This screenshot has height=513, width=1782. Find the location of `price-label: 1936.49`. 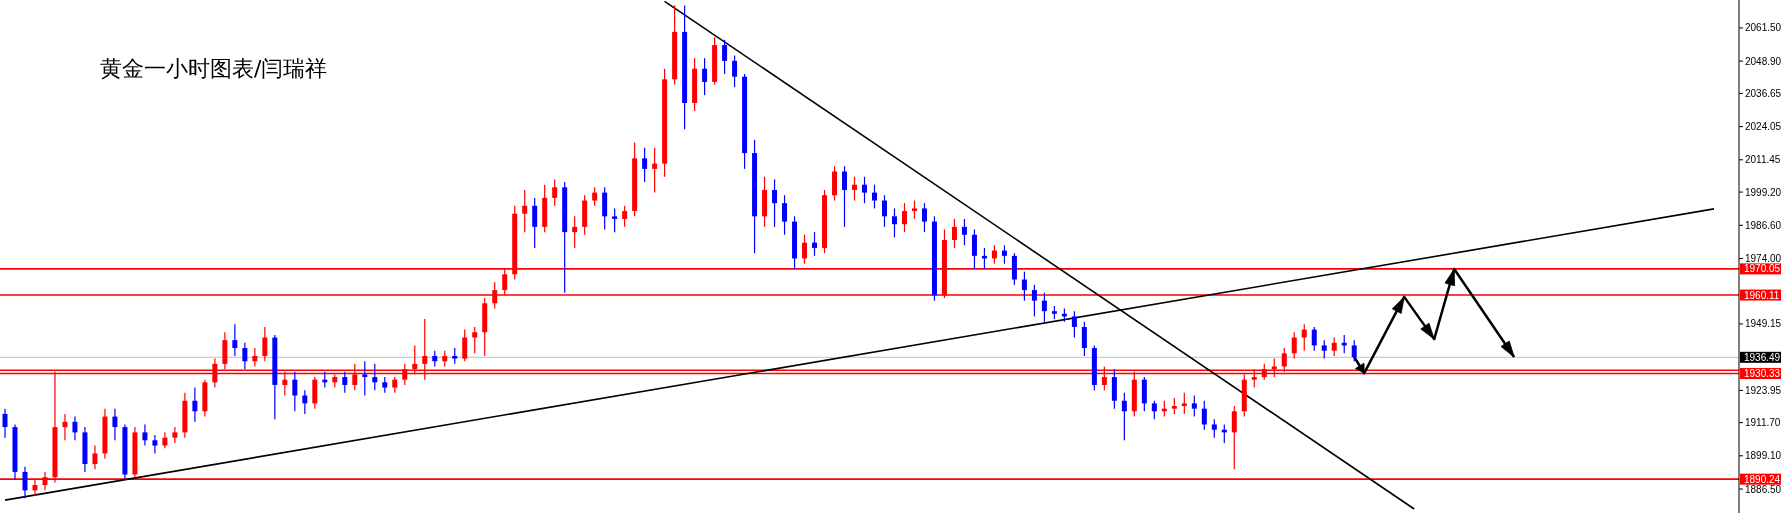

price-label: 1936.49 is located at coordinates (1760, 357).